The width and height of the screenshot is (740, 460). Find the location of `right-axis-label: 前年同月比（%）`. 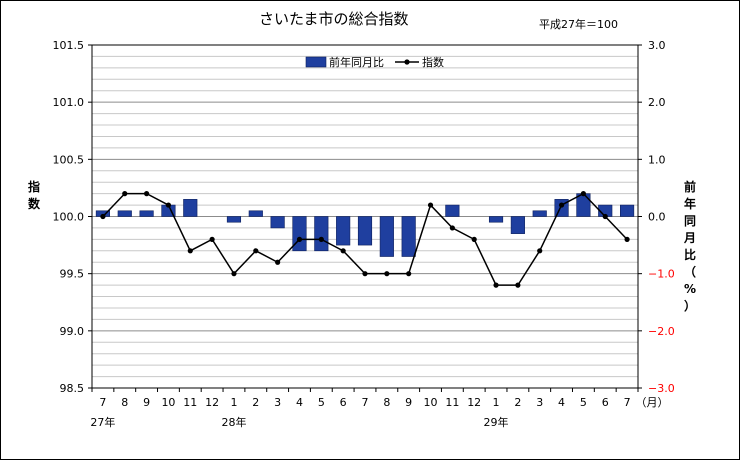

right-axis-label: 前年同月比（%） is located at coordinates (690, 246).